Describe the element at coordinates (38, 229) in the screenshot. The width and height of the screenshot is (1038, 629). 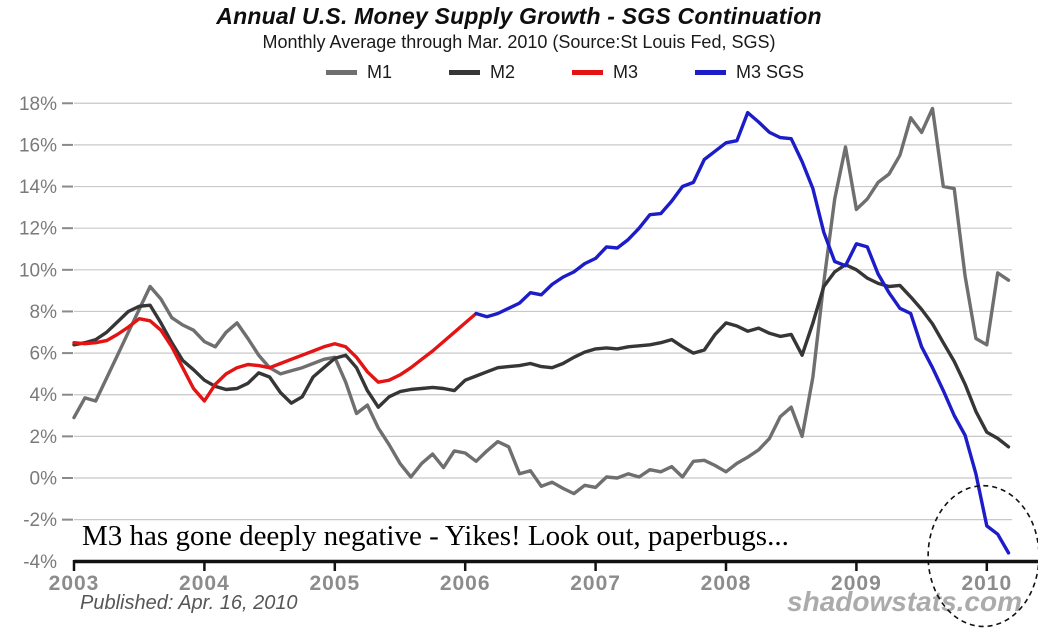
I see `y-axis-label: 12%` at that location.